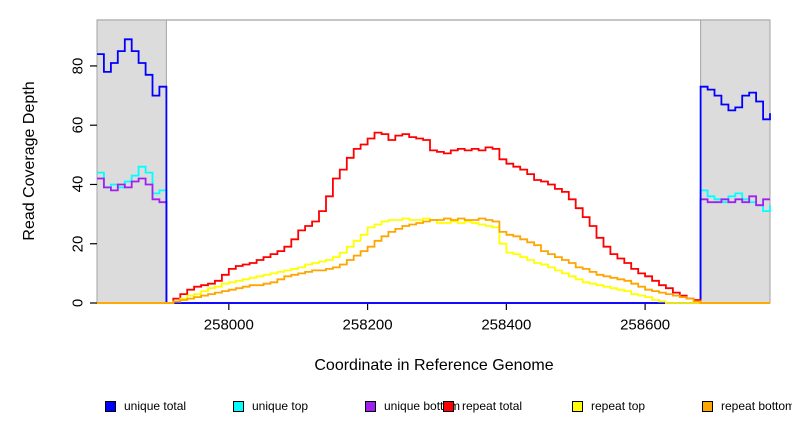  I want to click on legend-label: repeat total, so click(492, 406).